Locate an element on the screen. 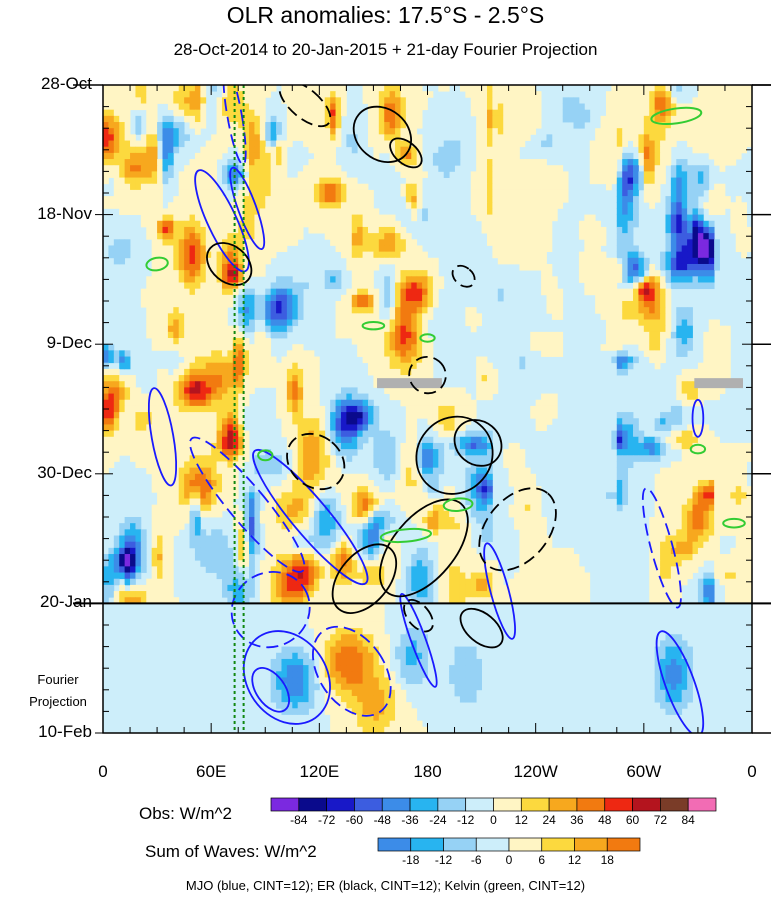 The image size is (771, 899). waves-tick-label: -12 is located at coordinates (443, 860).